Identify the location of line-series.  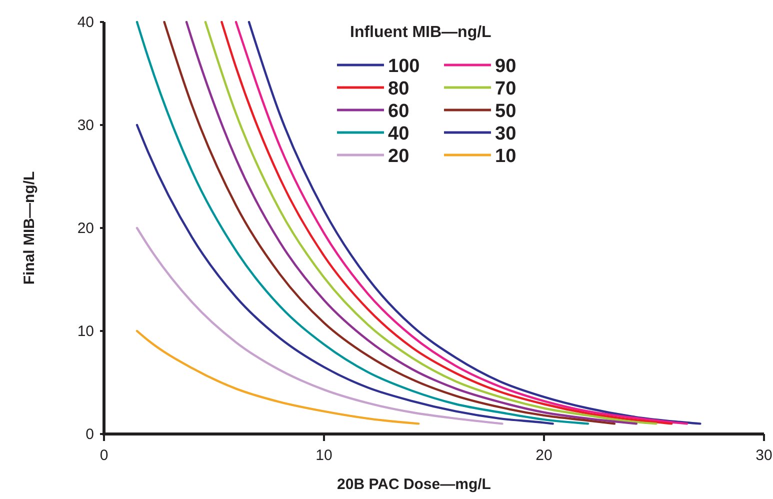
(278, 377).